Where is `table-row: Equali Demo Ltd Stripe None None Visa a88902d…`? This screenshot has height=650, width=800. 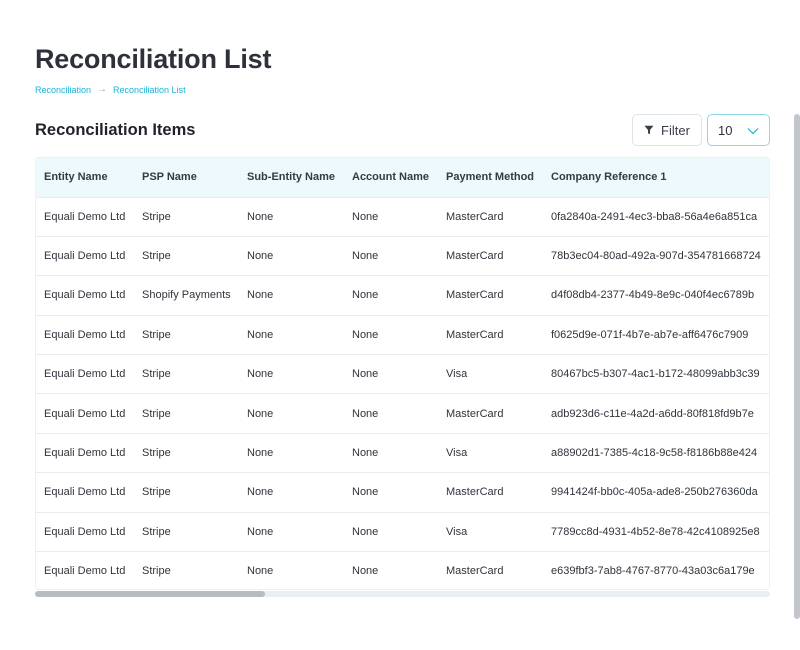
table-row: Equali Demo Ltd Stripe None None Visa a88902d… is located at coordinates (402, 452).